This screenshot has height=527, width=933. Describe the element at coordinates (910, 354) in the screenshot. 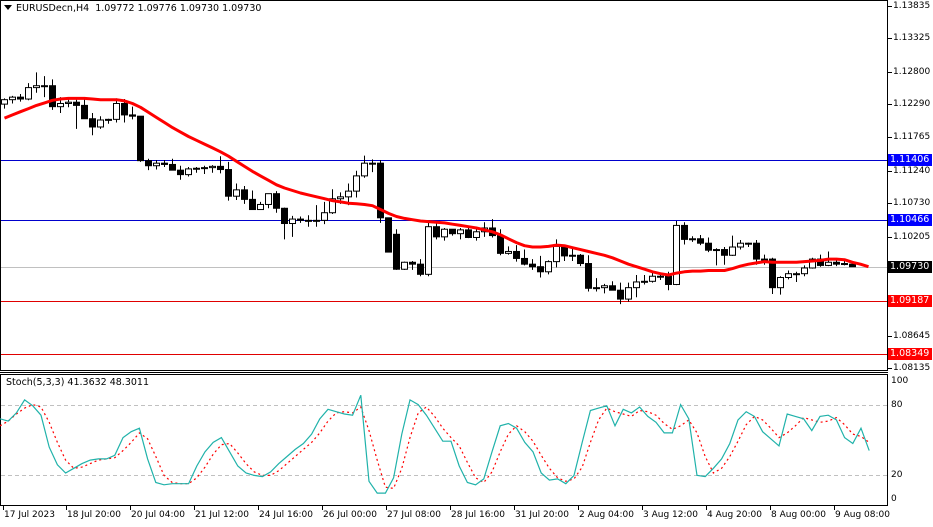

I see `price-tag-support: 1.08349` at that location.